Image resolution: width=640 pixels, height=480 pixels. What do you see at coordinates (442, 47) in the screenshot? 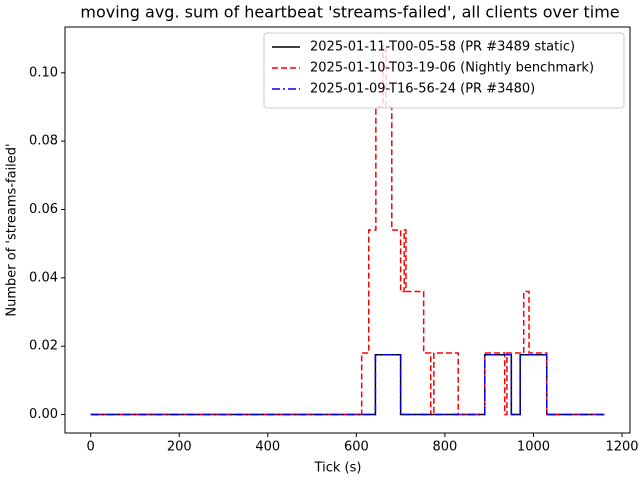
I see `legend-label: 2025-01-11-T00-05-58 (PR #3489 static)` at bounding box center [442, 47].